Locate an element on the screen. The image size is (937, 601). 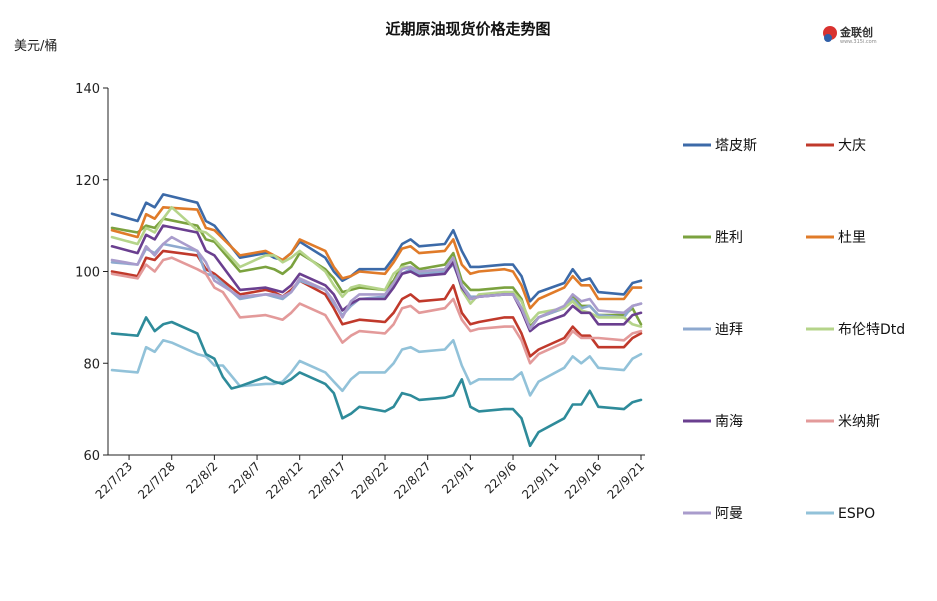
x-tick-label: 22/8/2 is located at coordinates (201, 477).